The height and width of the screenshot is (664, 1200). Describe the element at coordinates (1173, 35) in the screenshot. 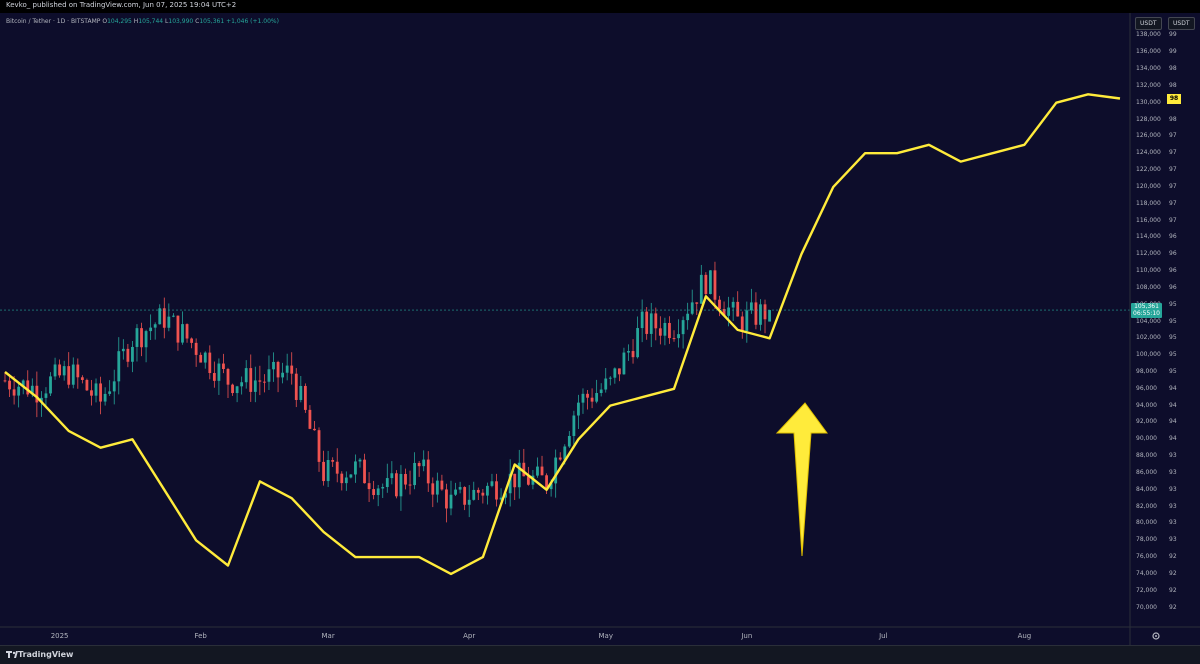

I see `secondary-axis-tick: 99` at that location.